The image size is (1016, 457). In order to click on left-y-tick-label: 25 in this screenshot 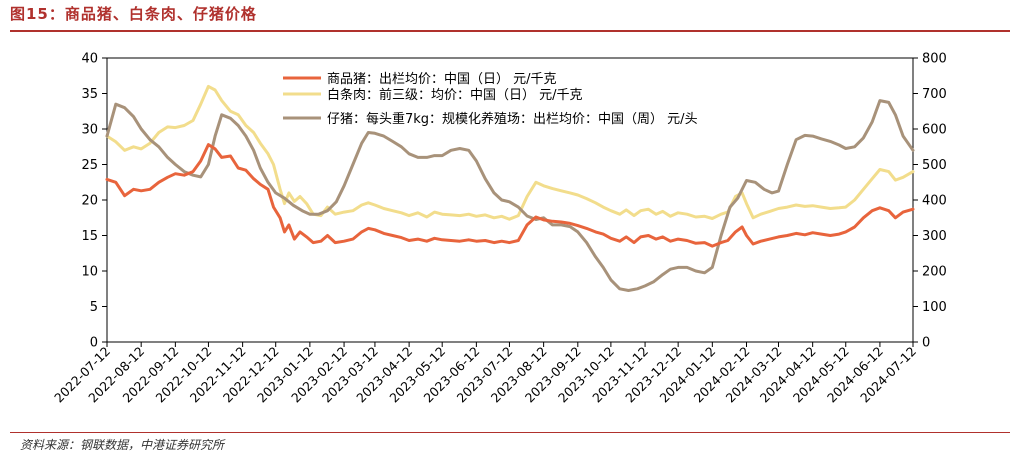, I will do `click(89, 165)`.